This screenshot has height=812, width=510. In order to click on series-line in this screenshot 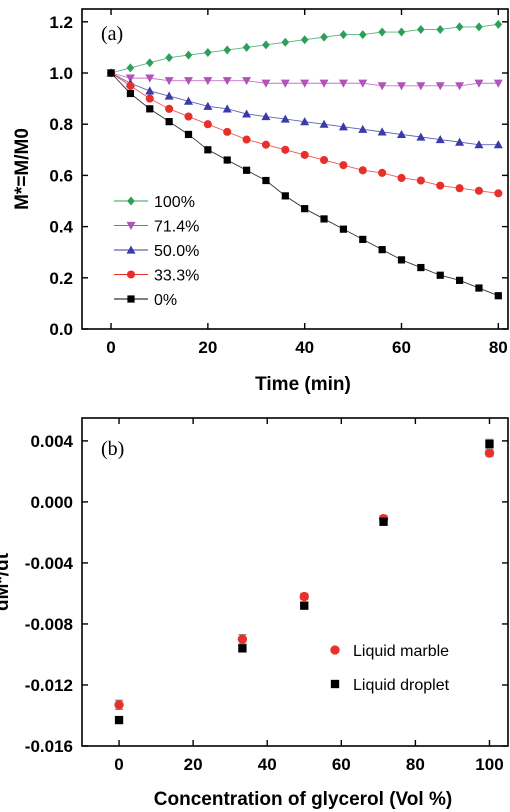, I will do `click(304, 133)`.